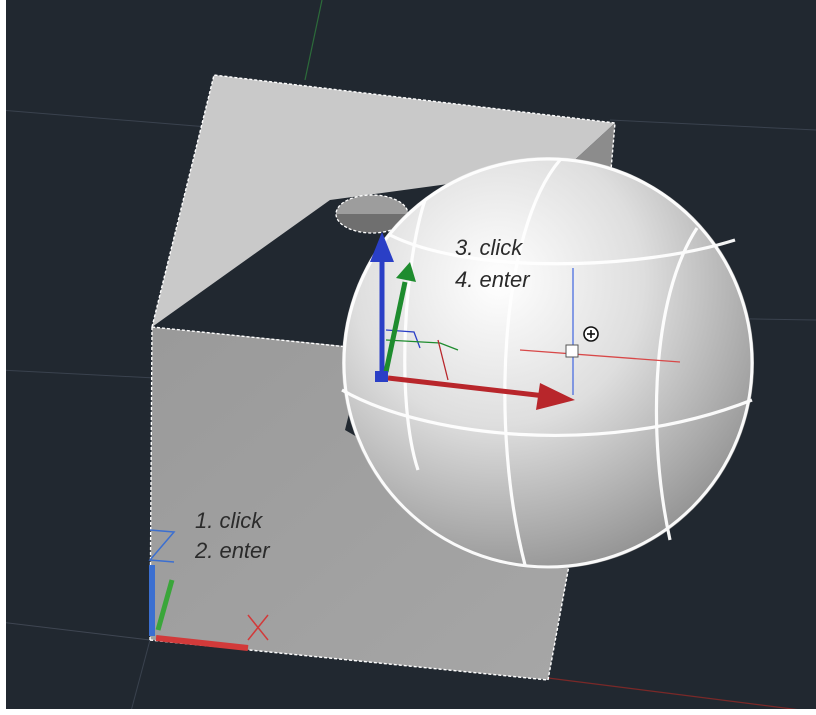 The height and width of the screenshot is (715, 816). Describe the element at coordinates (258, 627) in the screenshot. I see `ucs-x-label` at that location.